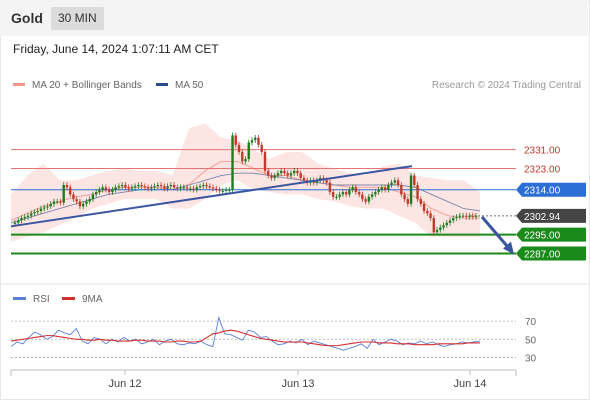 This screenshot has width=590, height=400. I want to click on price-tag-2302.94: 2302.94, so click(551, 215).